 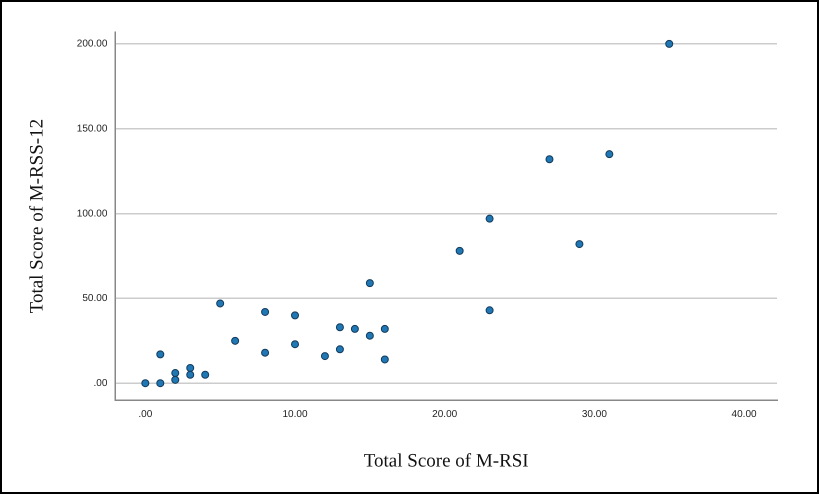 What do you see at coordinates (446, 461) in the screenshot?
I see `x-axis-title: Total Score of M-RSI` at bounding box center [446, 461].